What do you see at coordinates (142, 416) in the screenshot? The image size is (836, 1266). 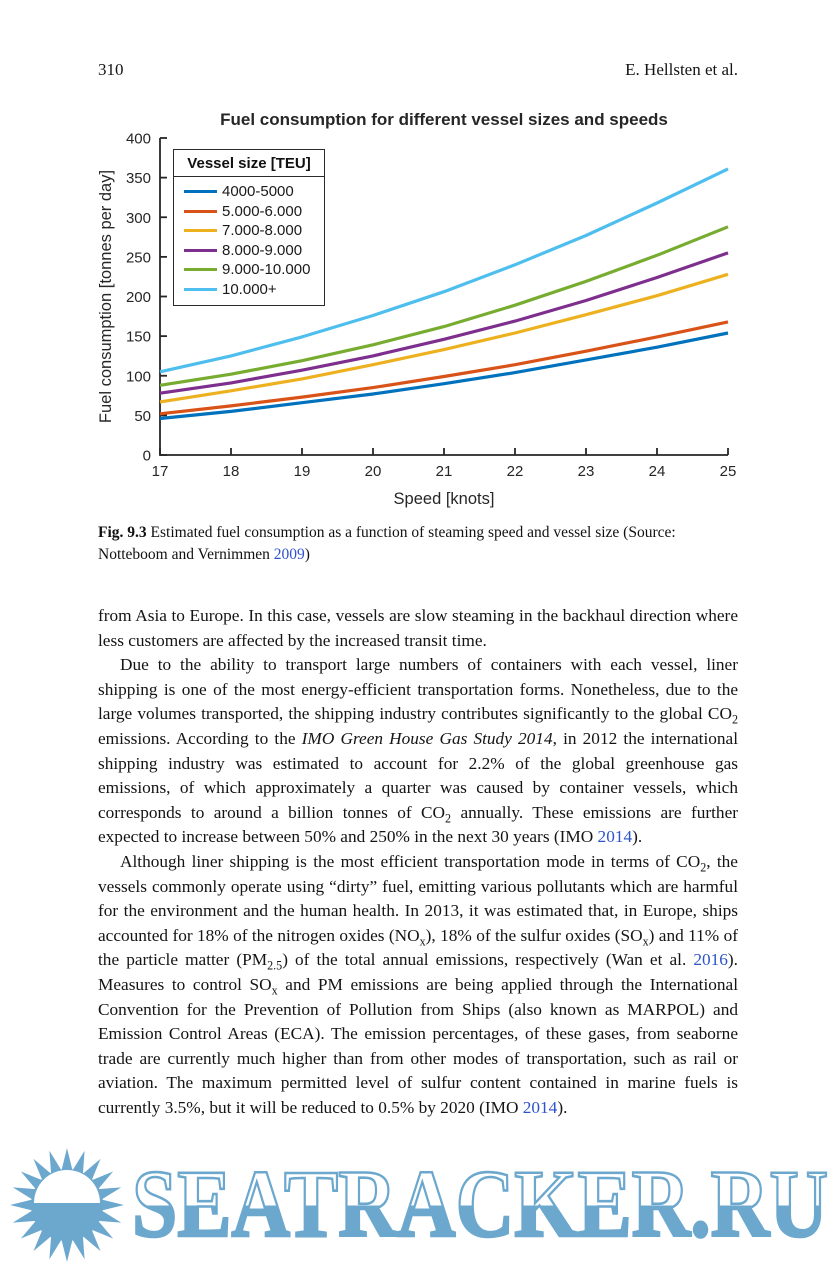 I see `y-tick-label: 50` at bounding box center [142, 416].